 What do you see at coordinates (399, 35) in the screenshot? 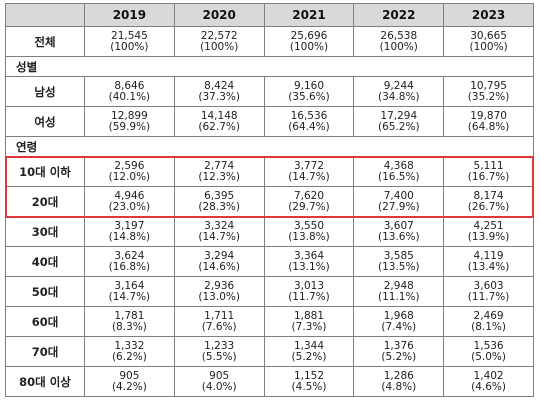
I see `cell-count: 26,538` at bounding box center [399, 35].